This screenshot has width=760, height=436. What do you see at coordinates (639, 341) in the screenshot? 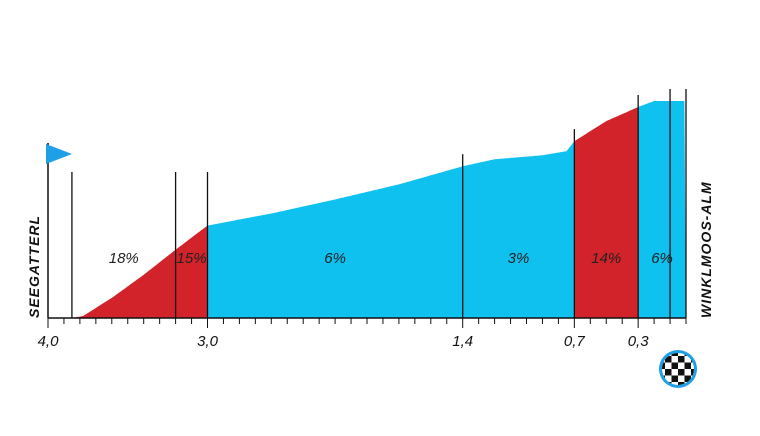
I see `x-tick-label: 0,3` at bounding box center [639, 341].